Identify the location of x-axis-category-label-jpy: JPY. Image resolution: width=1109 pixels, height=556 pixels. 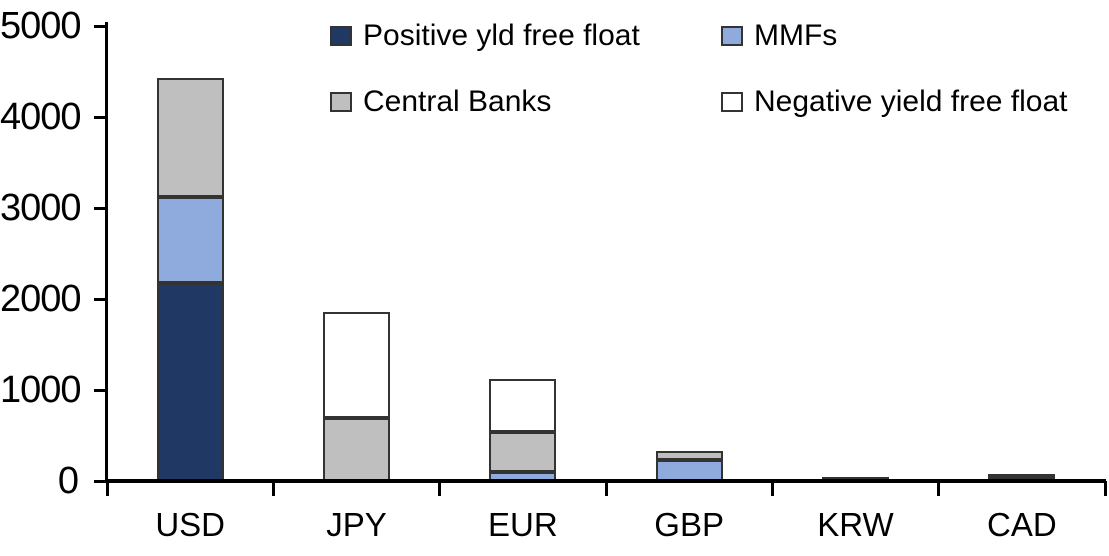
(356, 524).